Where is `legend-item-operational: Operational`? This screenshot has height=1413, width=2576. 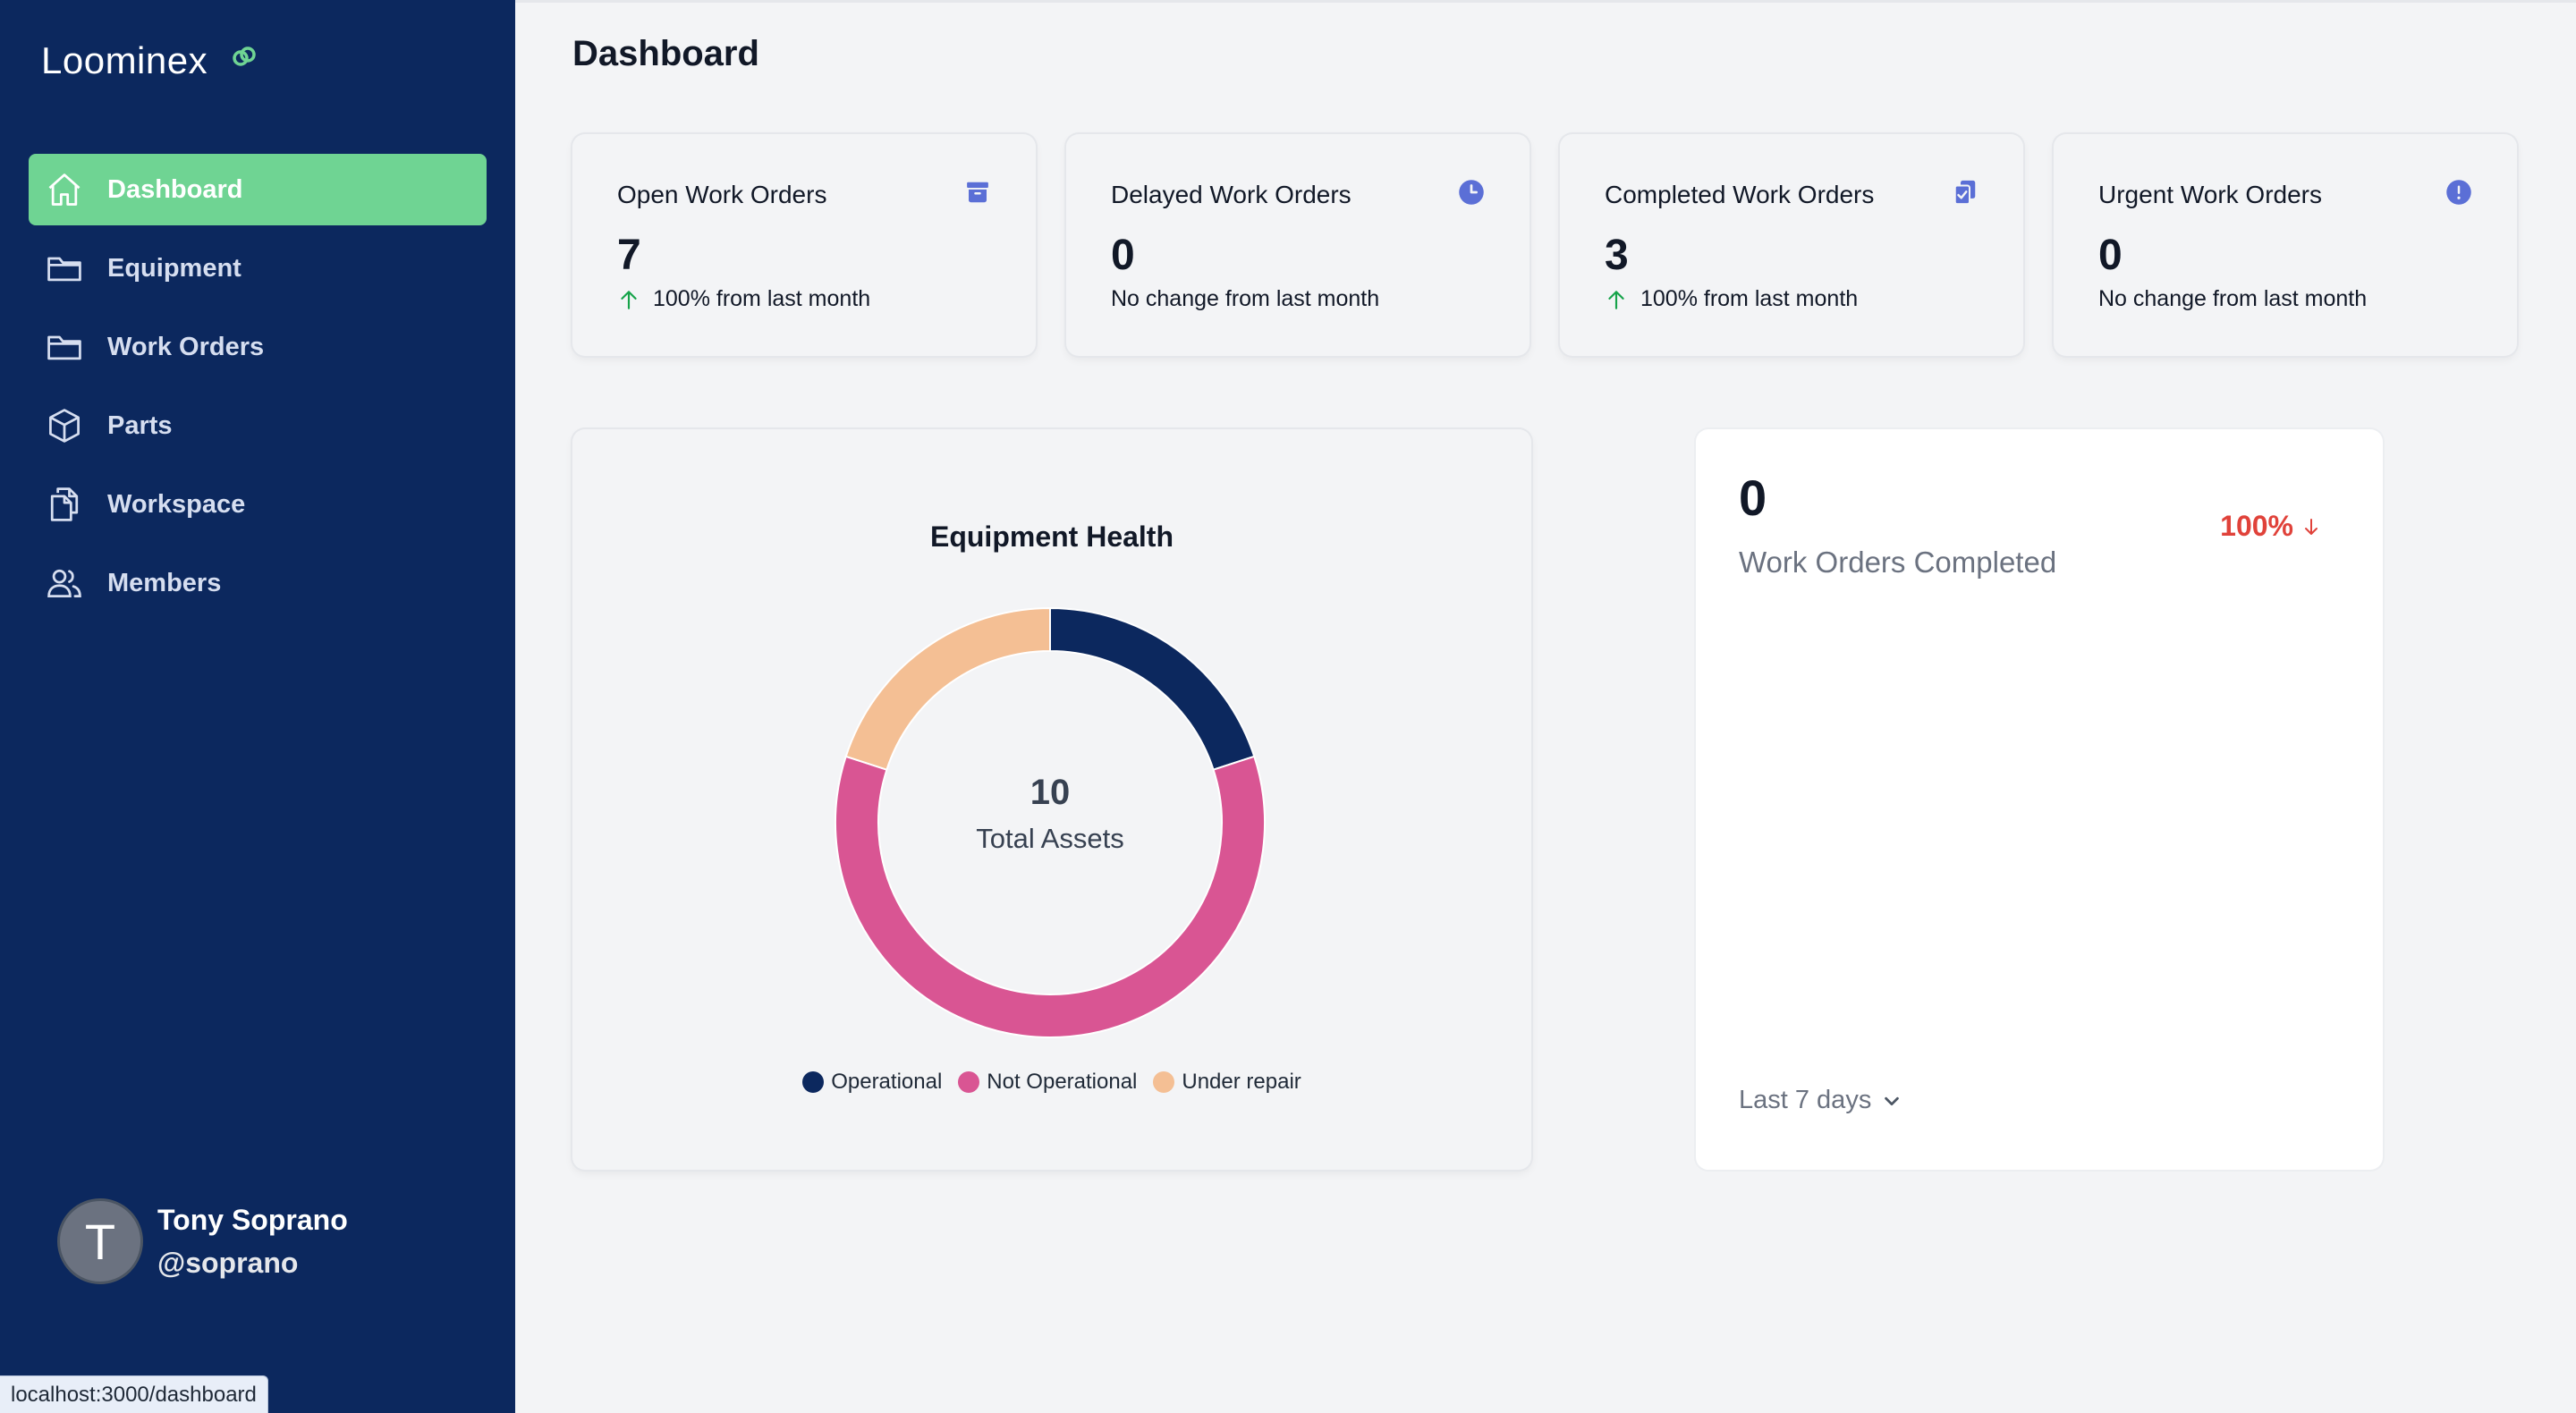
legend-item-operational: Operational is located at coordinates (872, 1082).